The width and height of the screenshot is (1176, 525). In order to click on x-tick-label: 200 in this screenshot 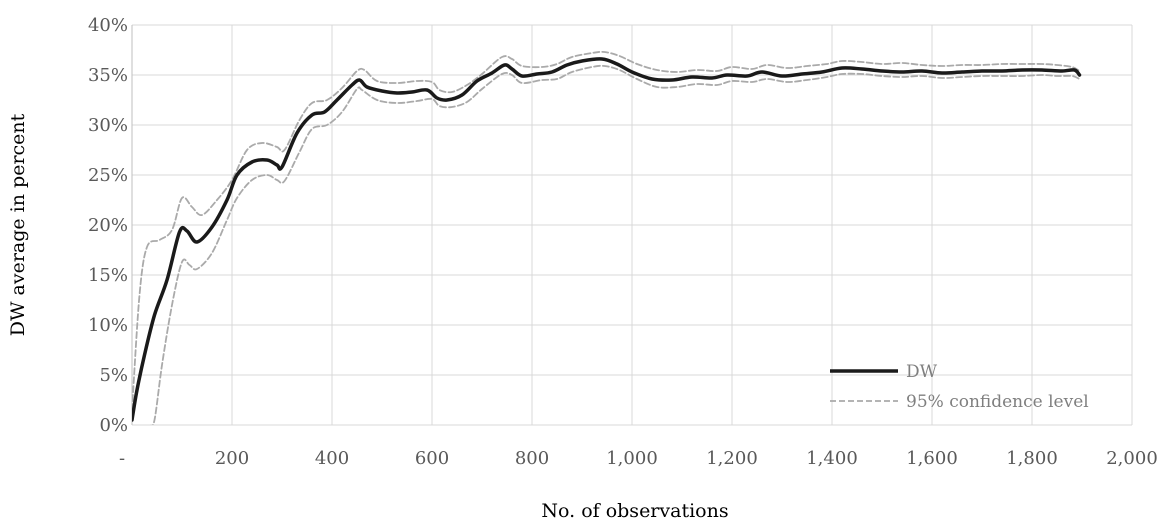, I will do `click(232, 458)`.